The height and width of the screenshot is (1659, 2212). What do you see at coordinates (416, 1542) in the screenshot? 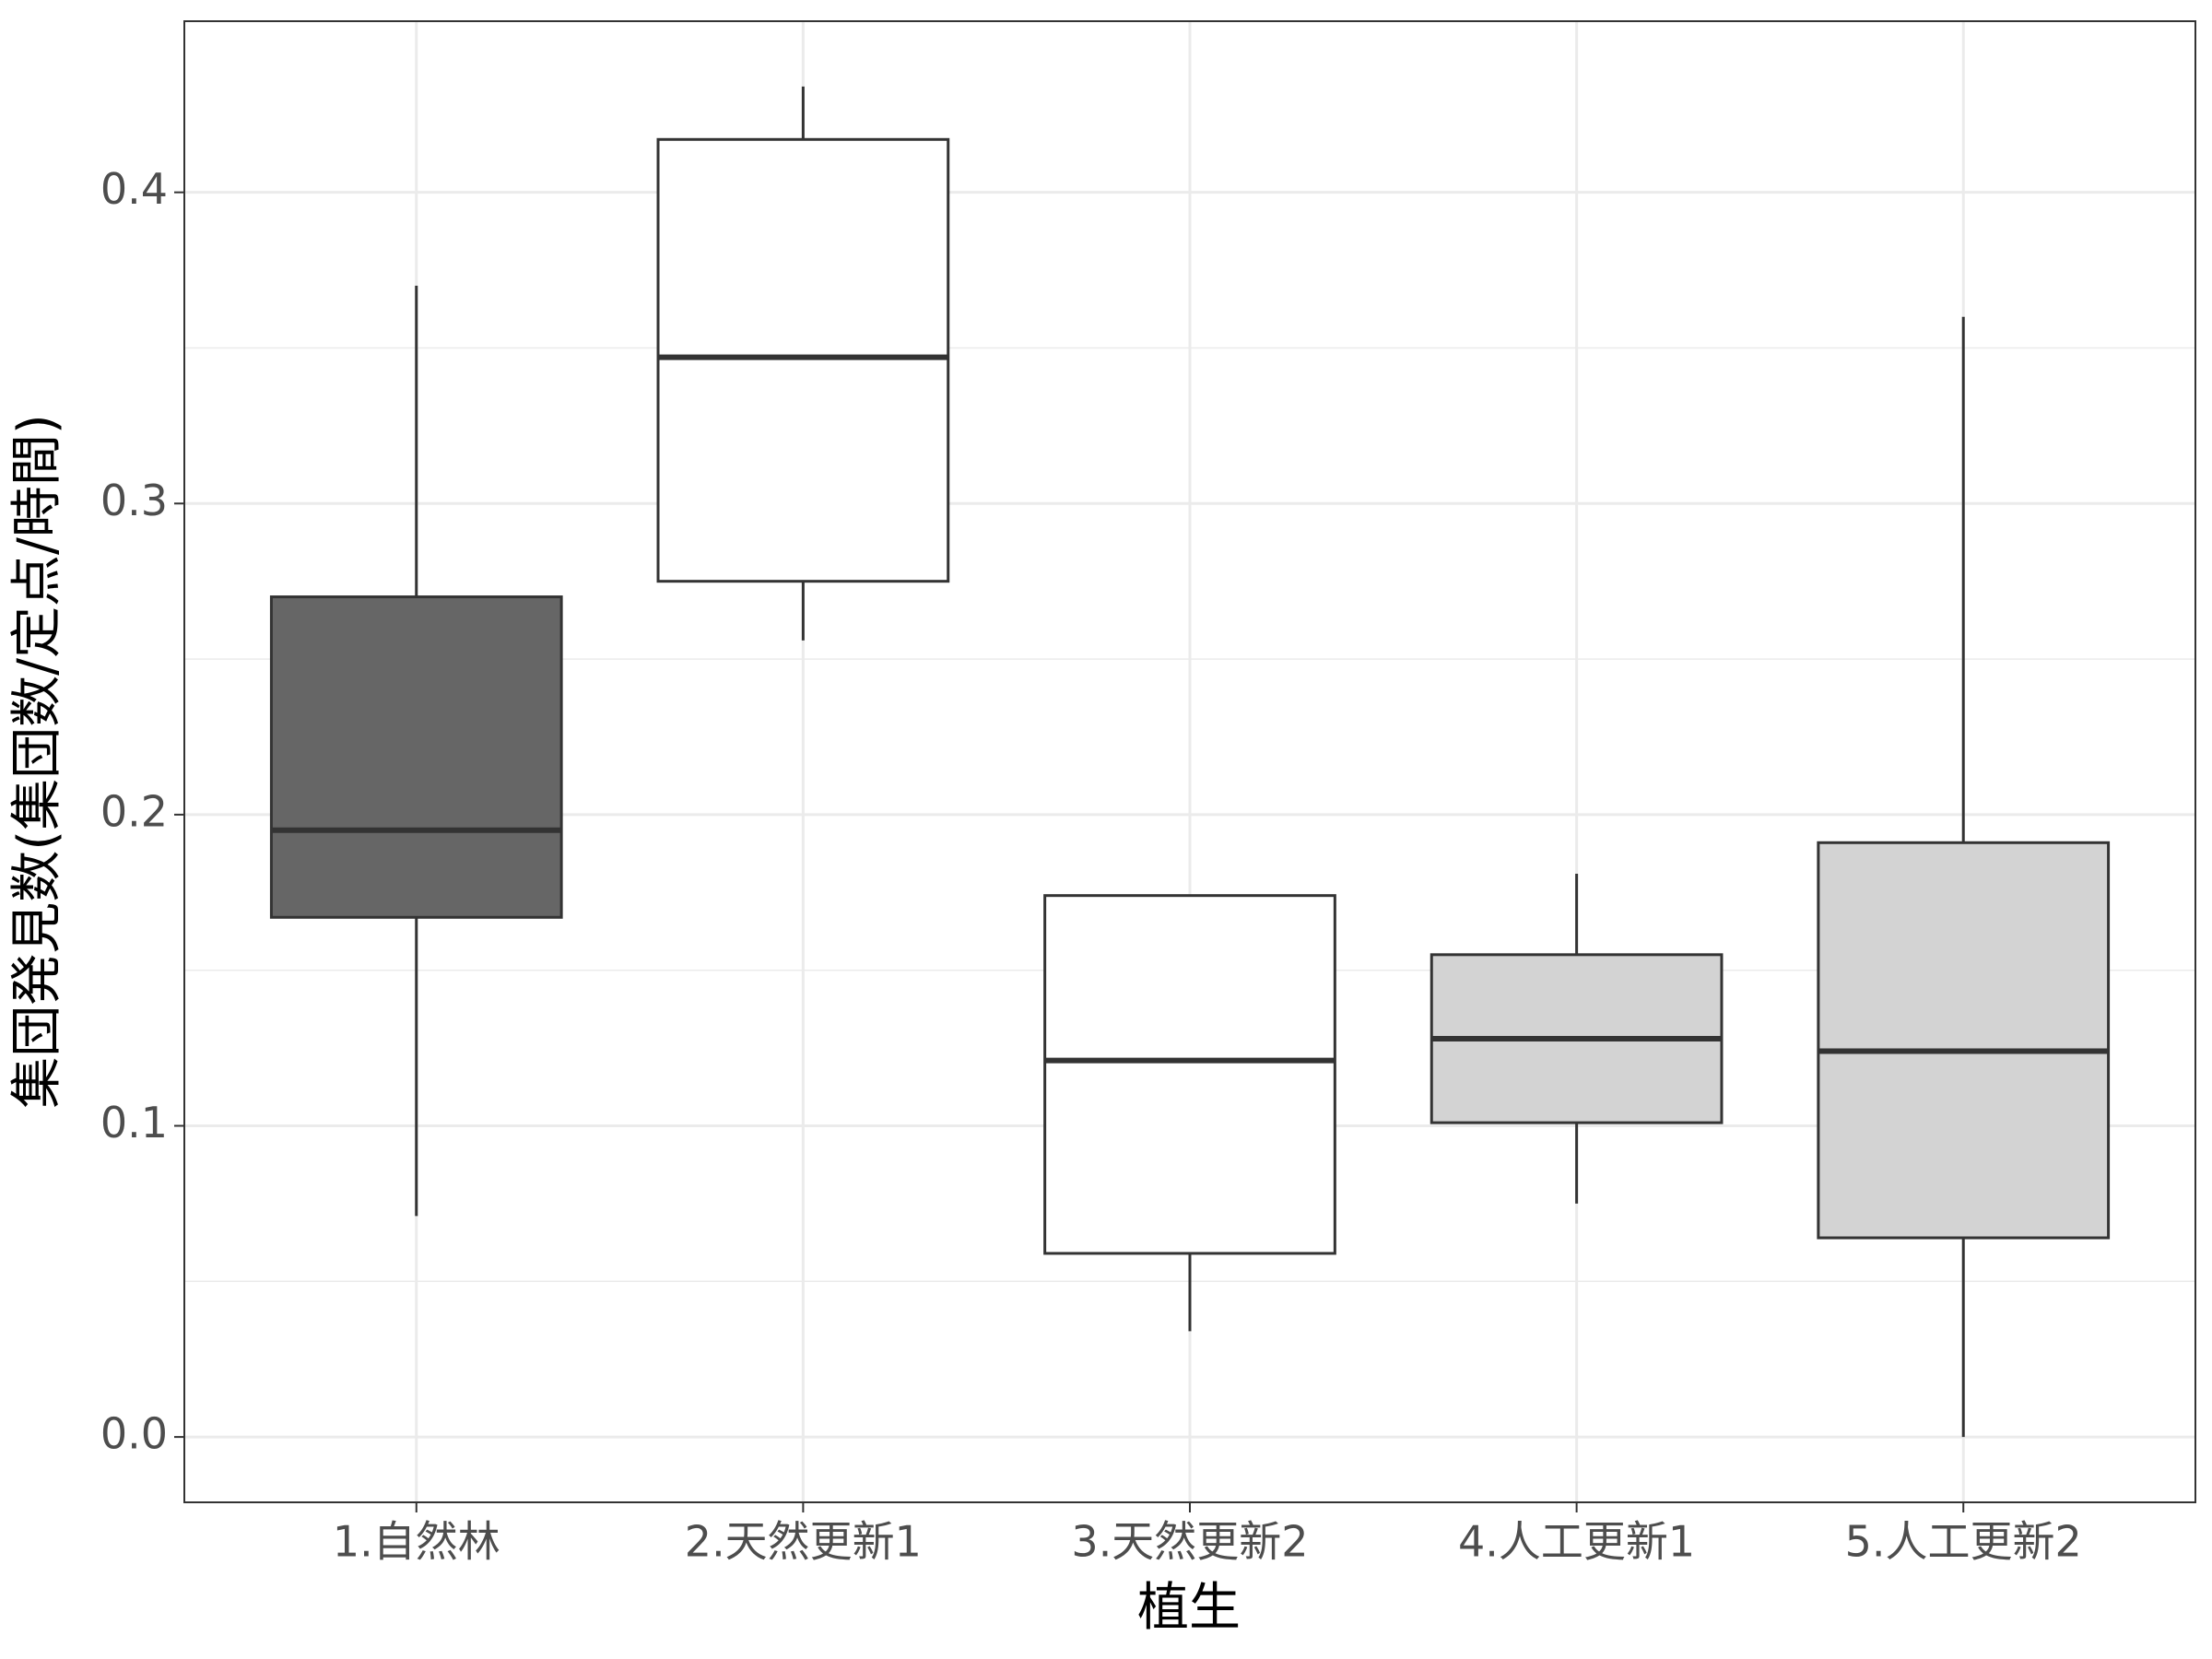
I see `x-tick-label: 1.自然林` at bounding box center [416, 1542].